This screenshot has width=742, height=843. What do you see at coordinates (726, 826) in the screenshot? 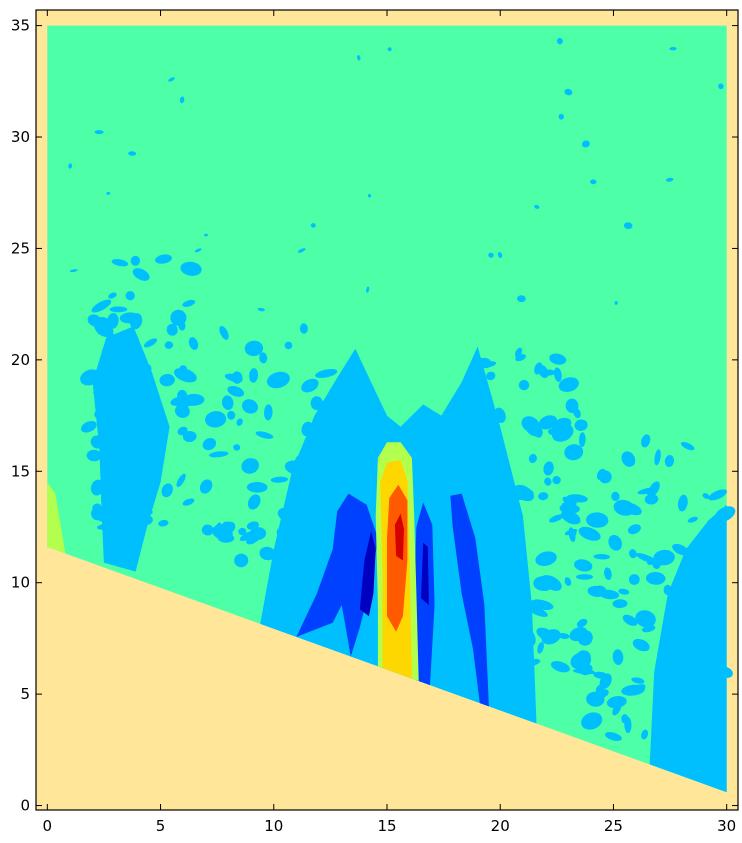
I see `x-tick-label: 30` at bounding box center [726, 826].